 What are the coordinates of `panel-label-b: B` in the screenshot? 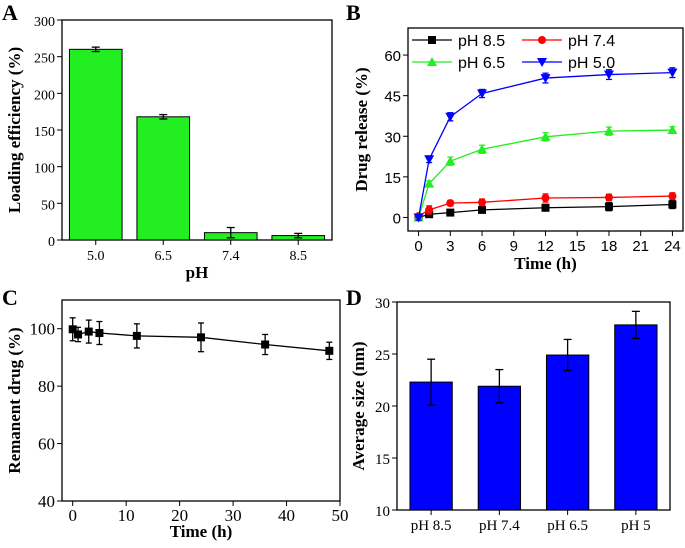 It's located at (353, 12).